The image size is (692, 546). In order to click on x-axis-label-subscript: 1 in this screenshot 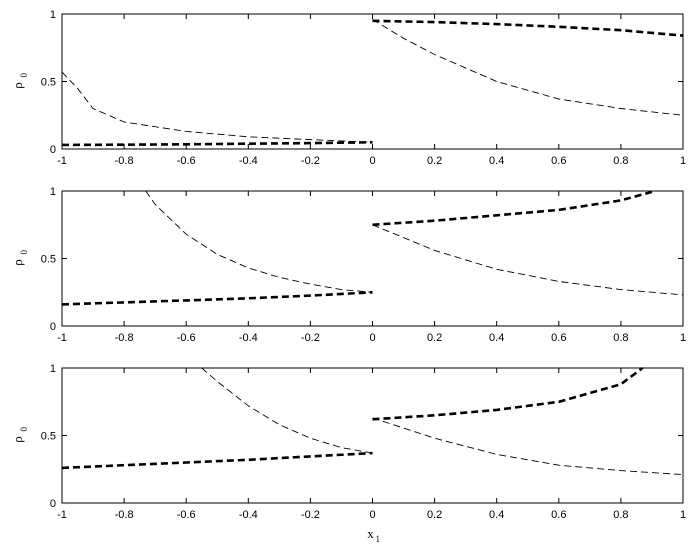, I will do `click(378, 539)`.